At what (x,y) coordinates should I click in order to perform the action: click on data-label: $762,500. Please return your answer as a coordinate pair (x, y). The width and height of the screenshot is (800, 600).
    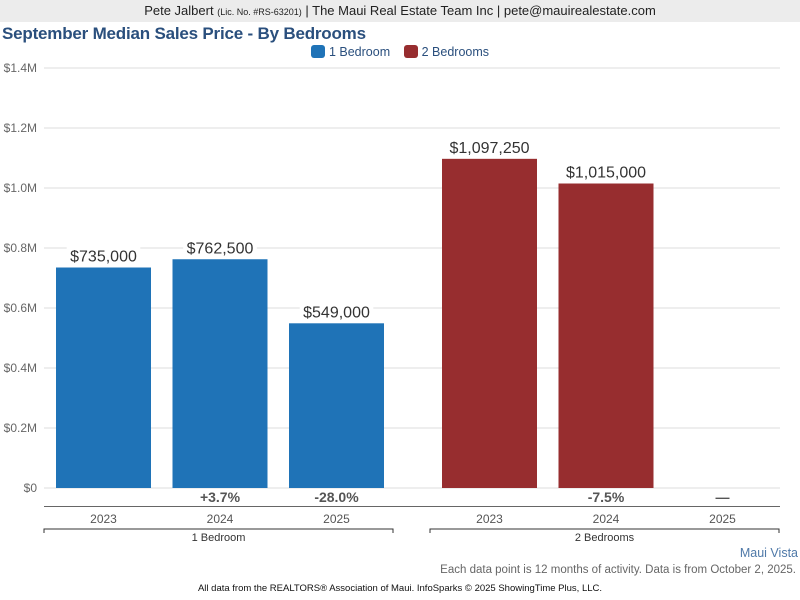
    Looking at the image, I should click on (220, 248).